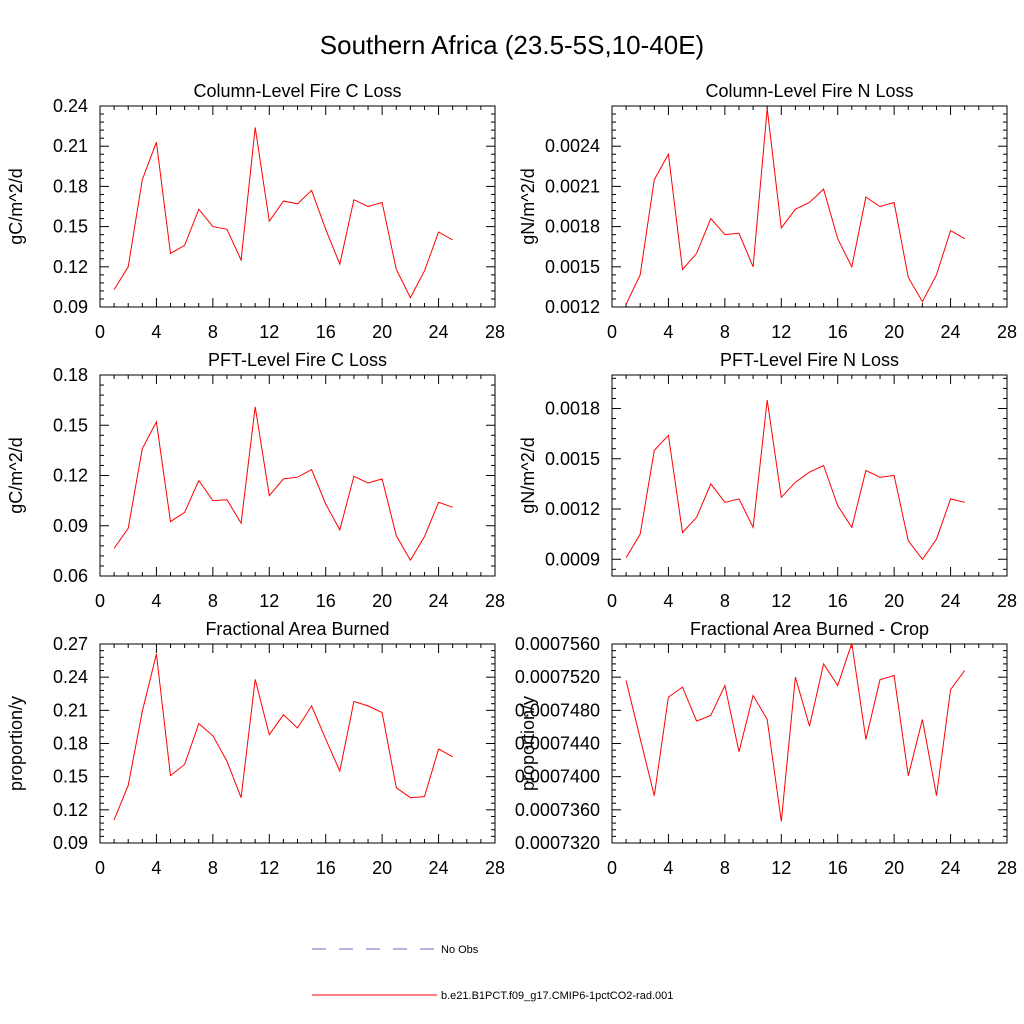 The width and height of the screenshot is (1024, 1024). Describe the element at coordinates (557, 710) in the screenshot. I see `y-tick-label: 0.0007480` at that location.